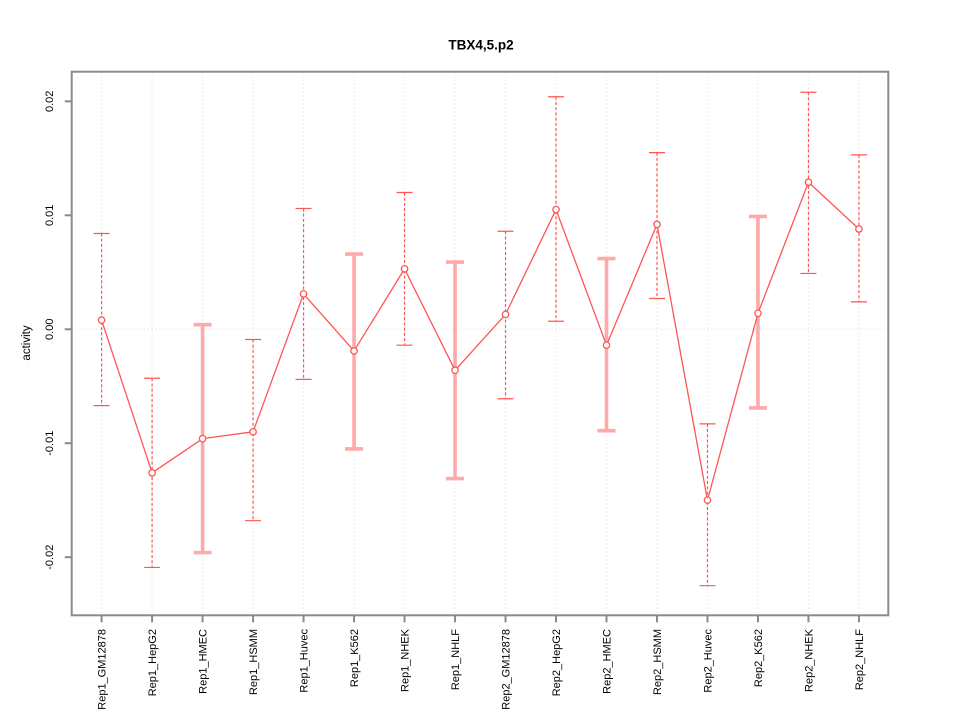 The width and height of the screenshot is (960, 720). Describe the element at coordinates (355, 658) in the screenshot. I see `x-tick-label: Rep1_K562` at that location.